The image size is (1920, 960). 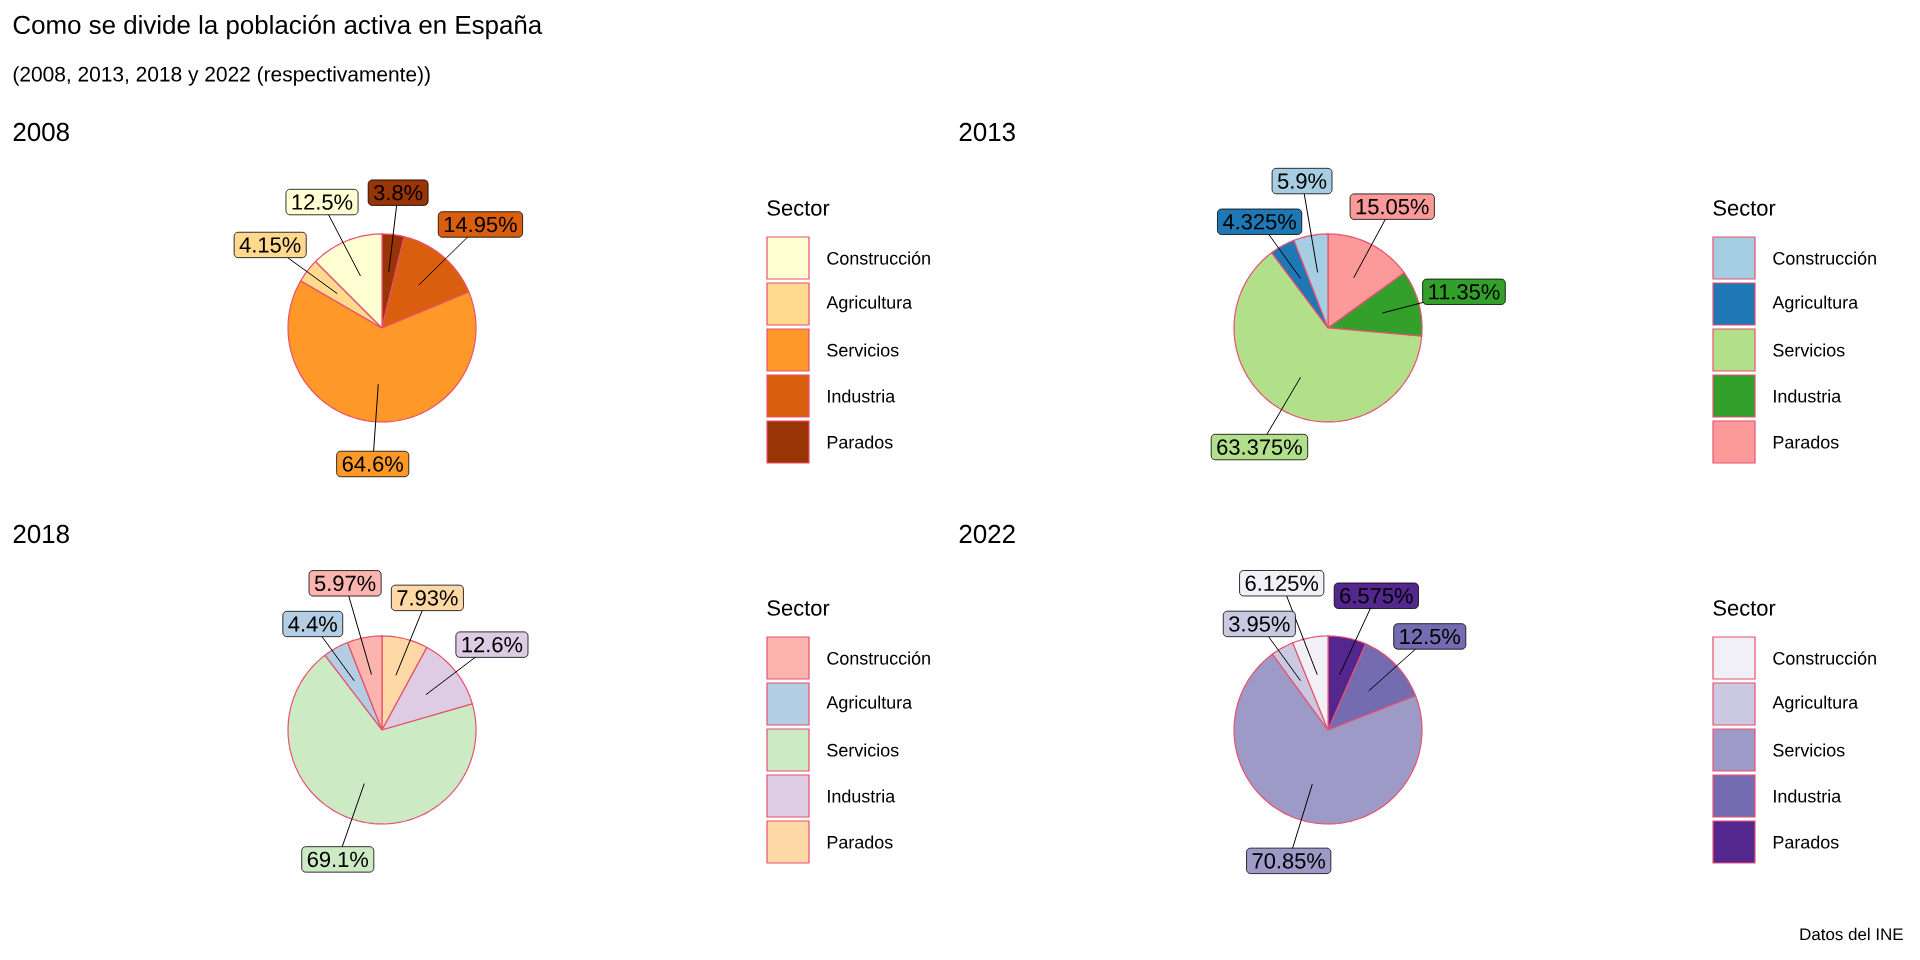 What do you see at coordinates (278, 27) in the screenshot?
I see `text: Como se divide la población activa en España` at bounding box center [278, 27].